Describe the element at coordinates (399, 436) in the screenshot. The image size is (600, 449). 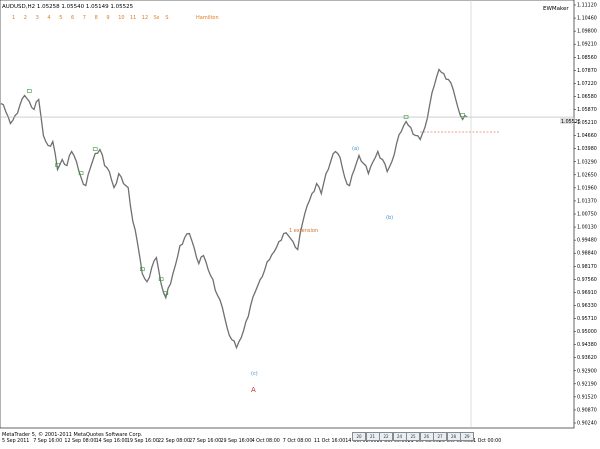
I see `bottom-tag: 24` at that location.